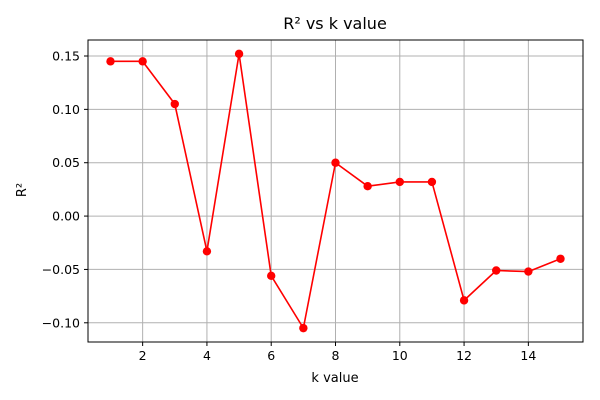 This screenshot has width=600, height=400. I want to click on x-tick-label: 2, so click(143, 355).